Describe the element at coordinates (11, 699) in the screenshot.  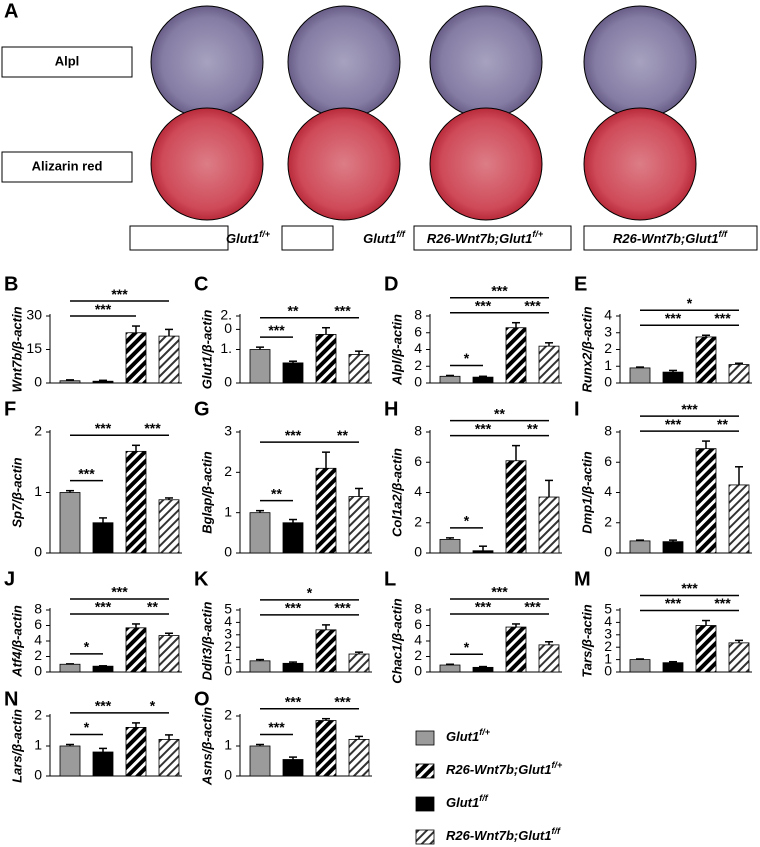
I see `panel-letter: N` at that location.